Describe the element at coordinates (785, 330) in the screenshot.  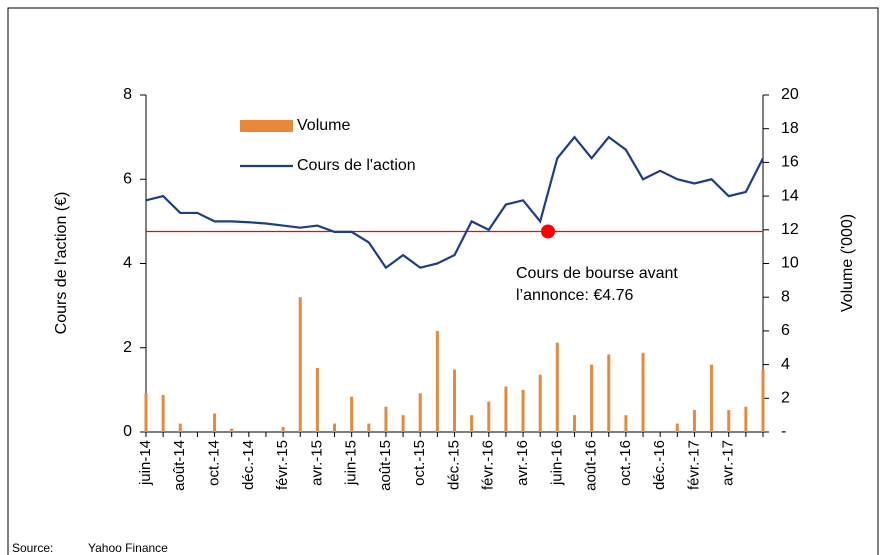
I see `y2-tick-label: 6` at that location.